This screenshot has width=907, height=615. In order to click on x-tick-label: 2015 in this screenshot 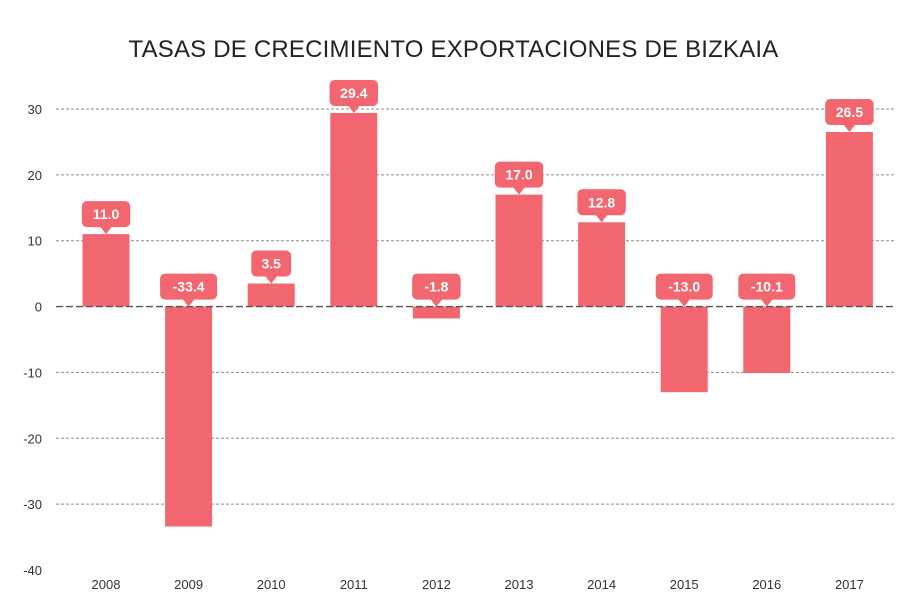, I will do `click(684, 584)`.